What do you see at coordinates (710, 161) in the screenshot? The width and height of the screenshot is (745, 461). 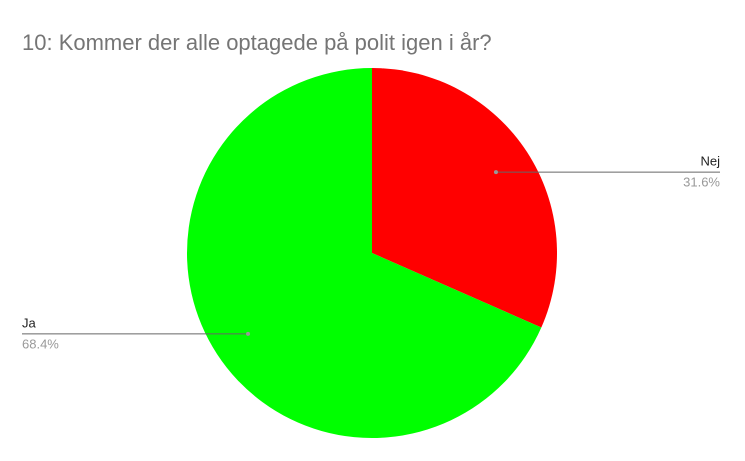 I see `legend-label: Nej` at bounding box center [710, 161].